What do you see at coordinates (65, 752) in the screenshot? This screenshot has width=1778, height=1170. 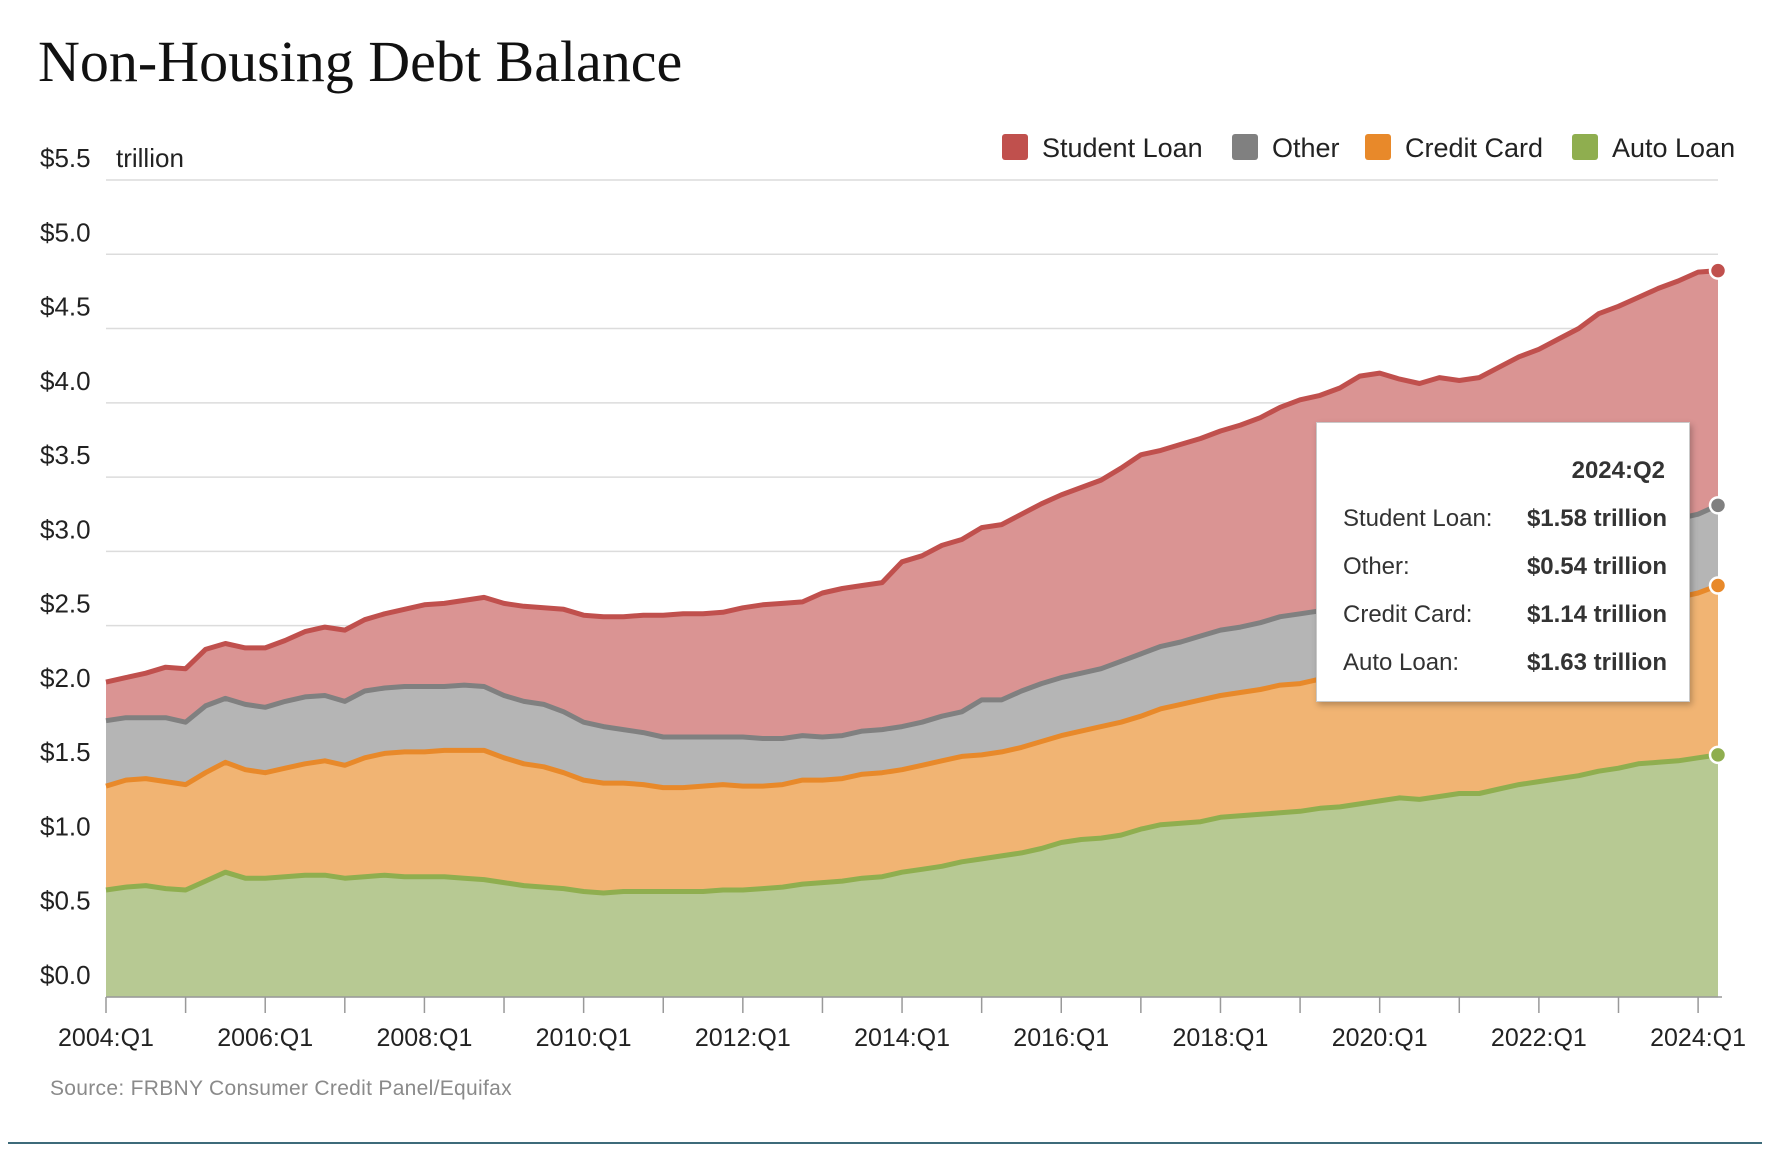 I see `y-tick-label: $1.5` at bounding box center [65, 752].